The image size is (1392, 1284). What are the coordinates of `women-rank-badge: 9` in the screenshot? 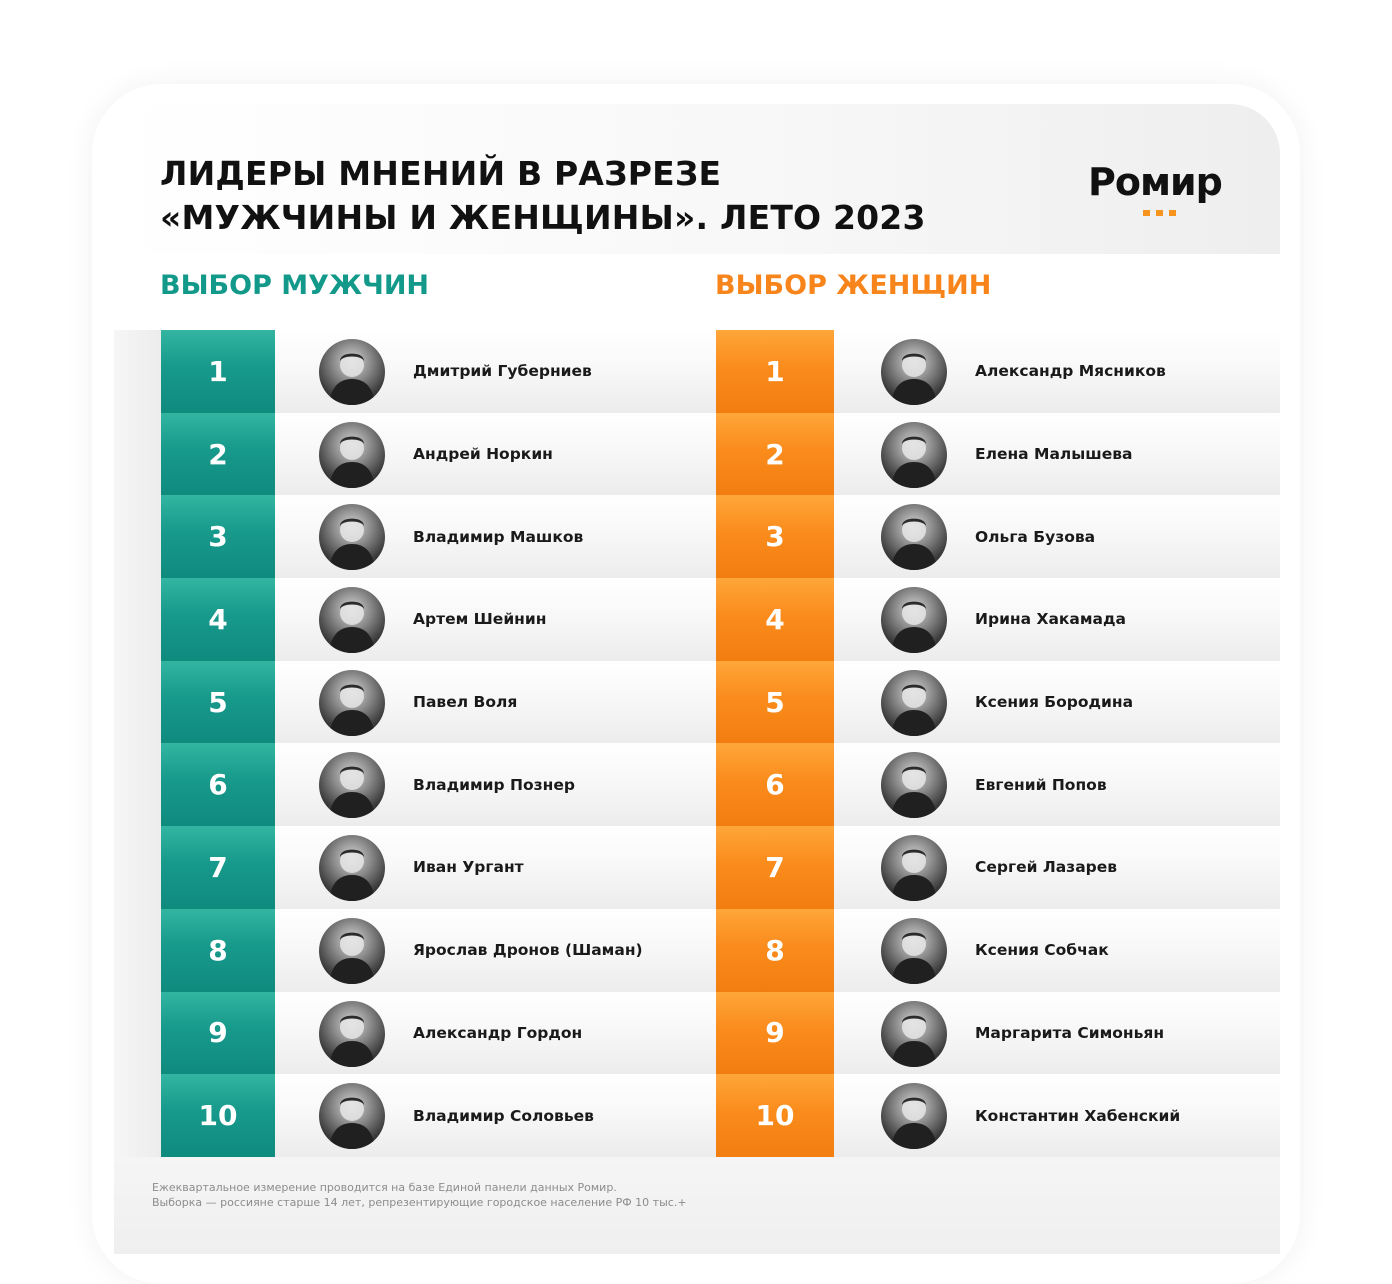 It's located at (775, 1033).